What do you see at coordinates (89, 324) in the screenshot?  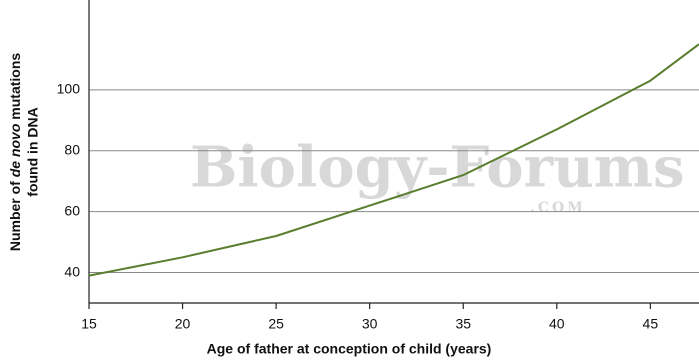 I see `x-tick-label: 15` at bounding box center [89, 324].